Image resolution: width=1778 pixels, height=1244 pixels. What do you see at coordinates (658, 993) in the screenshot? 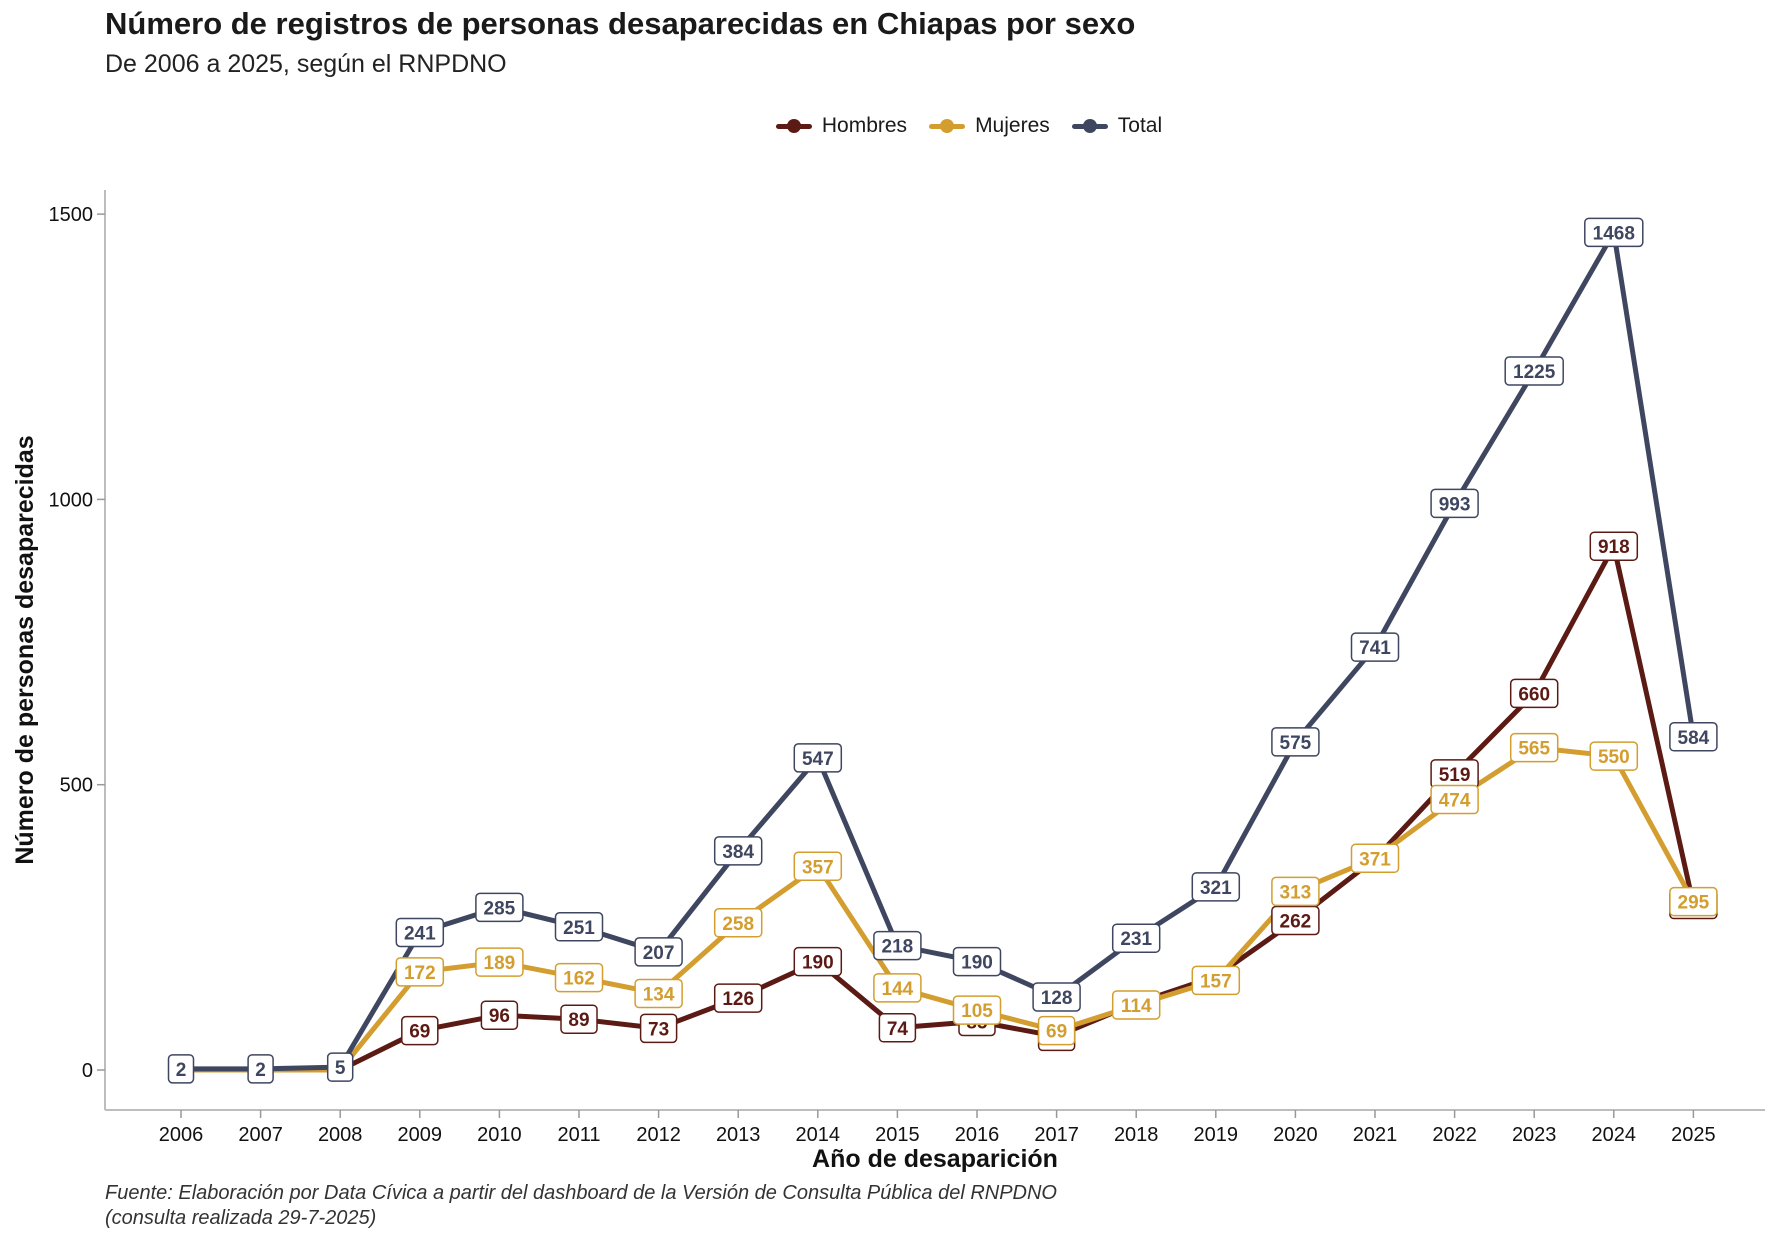
I see `data-label-box-mujeres-2012` at bounding box center [658, 993].